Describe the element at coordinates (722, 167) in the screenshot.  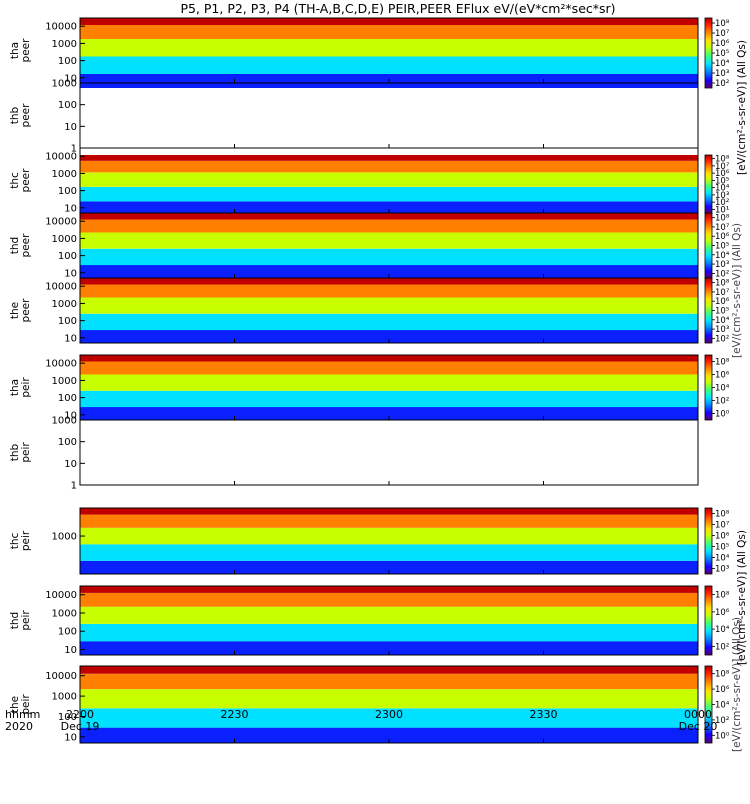
I see `colorbar-tick-label: 10⁷` at that location.